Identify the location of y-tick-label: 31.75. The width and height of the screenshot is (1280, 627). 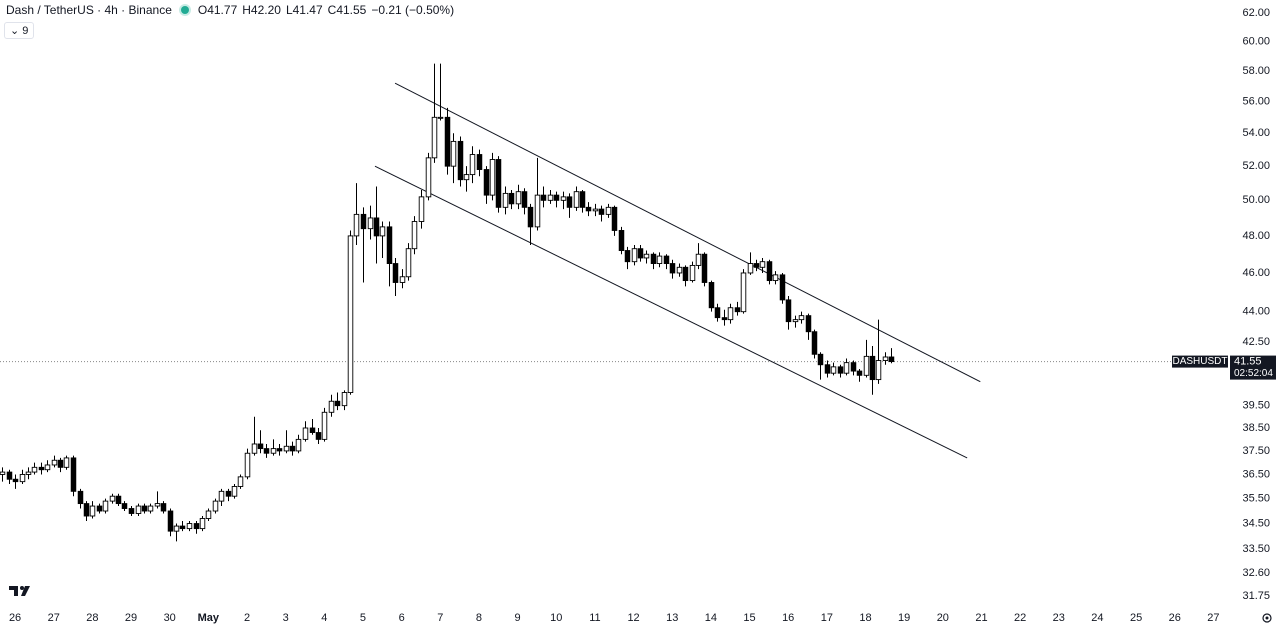
(1256, 596).